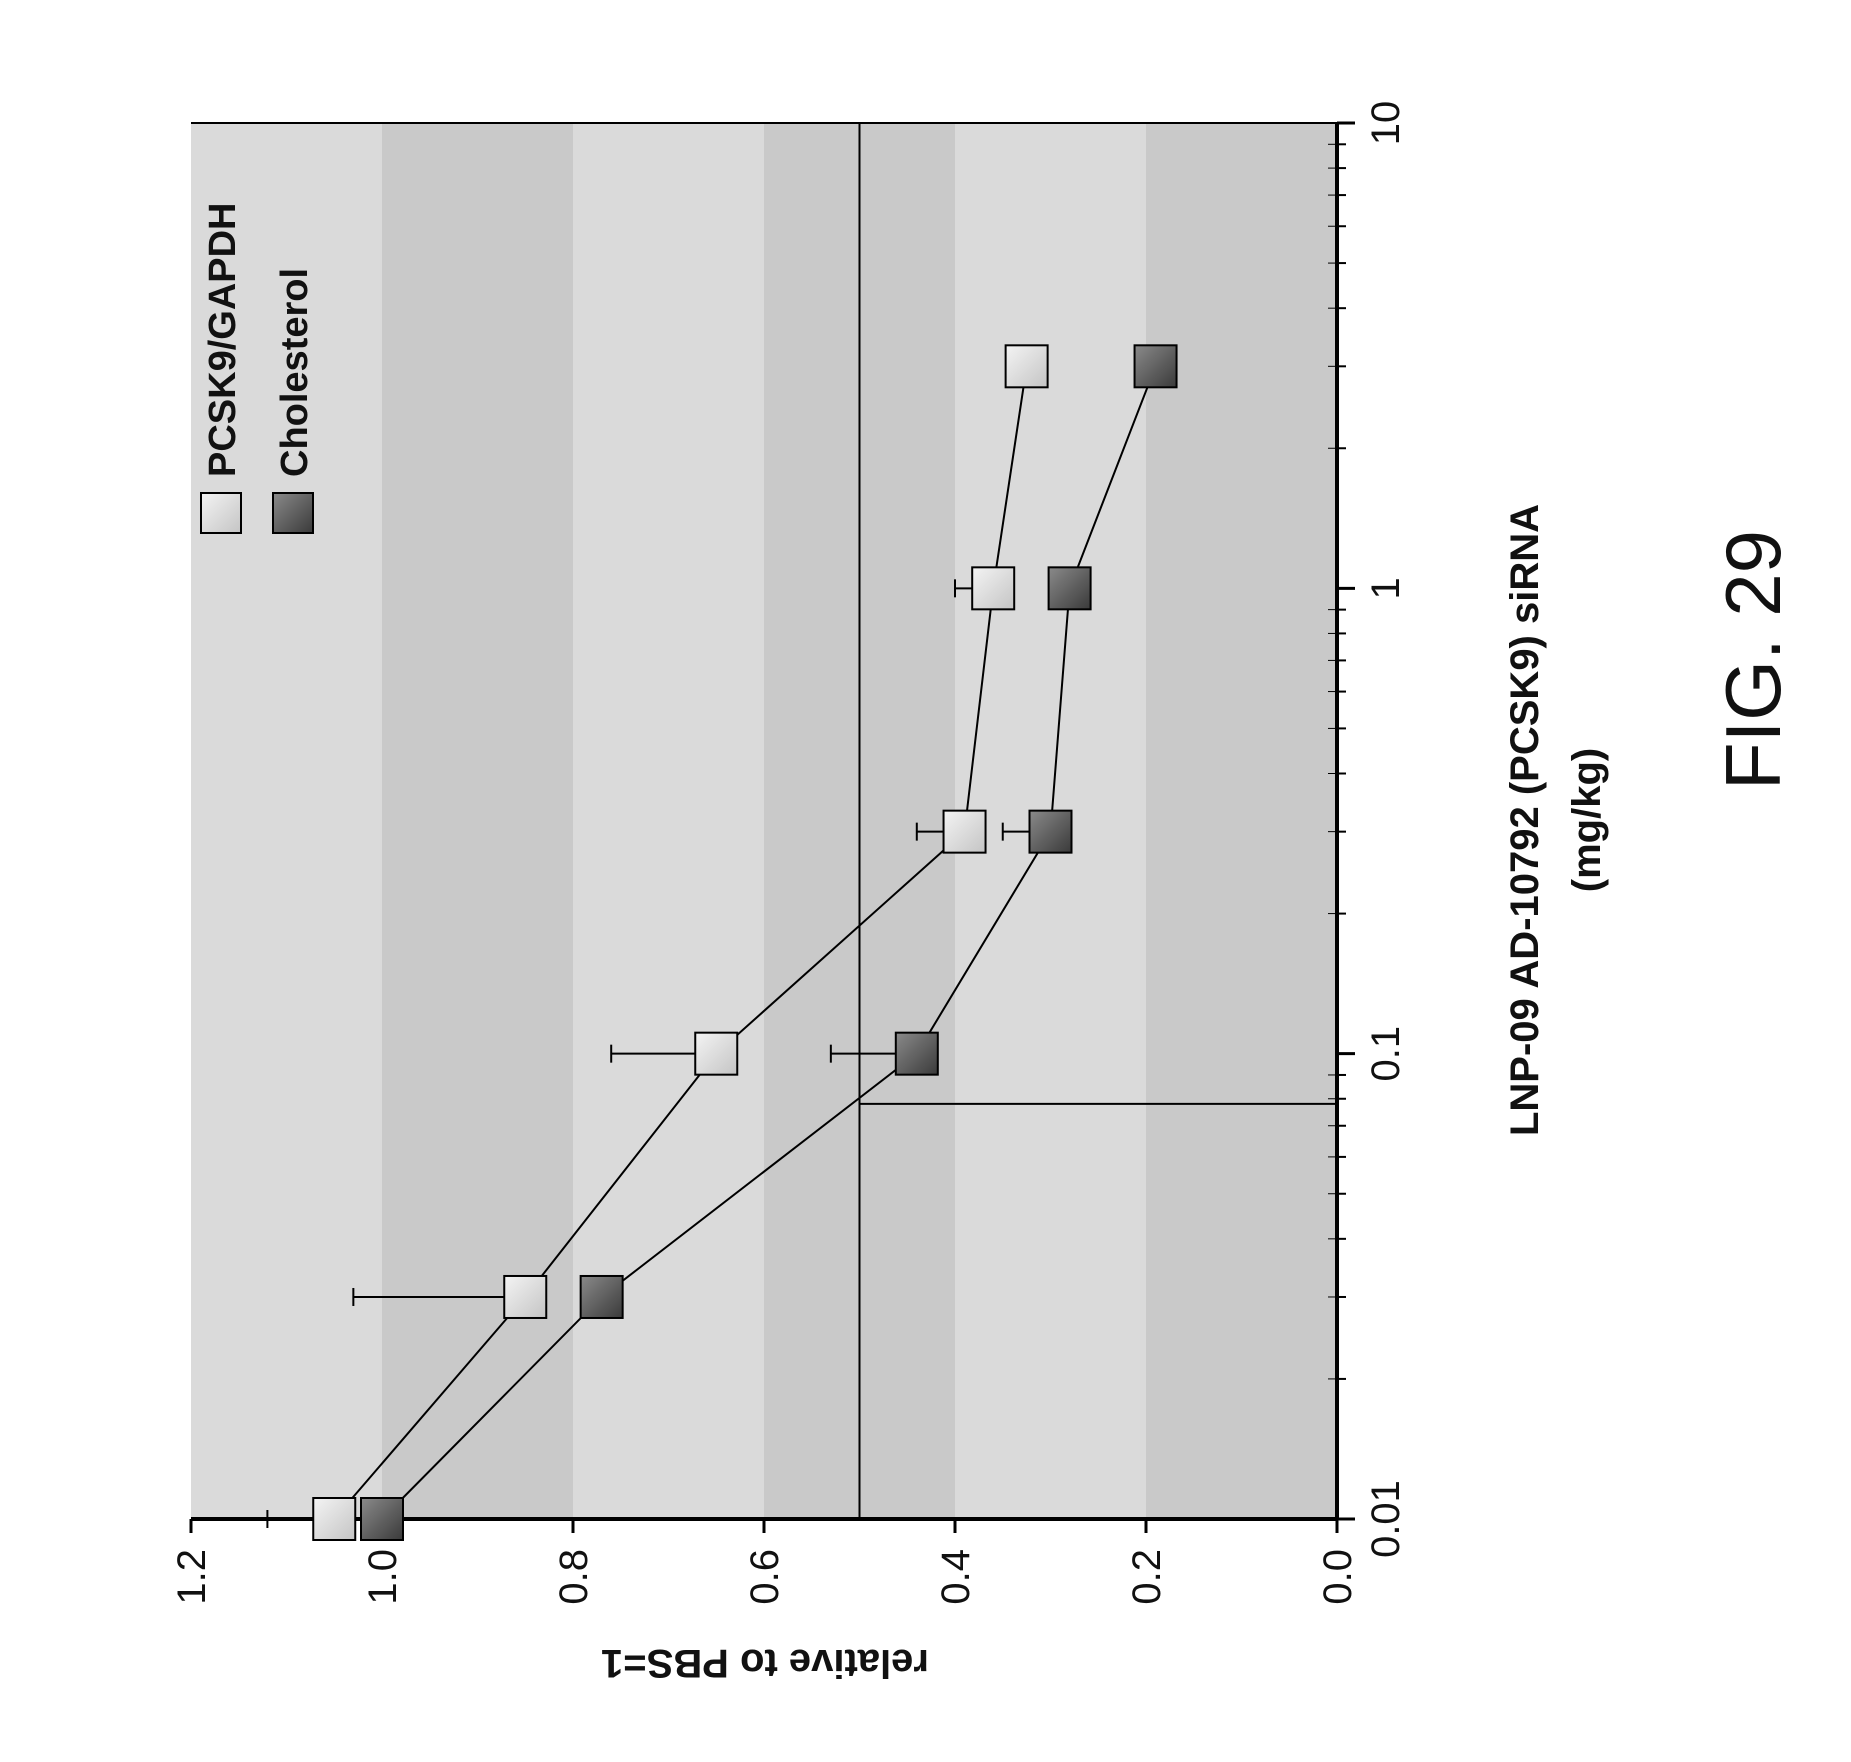  Describe the element at coordinates (258, 368) in the screenshot. I see `legend: PCSK9/GAPDH Cholesterol` at that location.